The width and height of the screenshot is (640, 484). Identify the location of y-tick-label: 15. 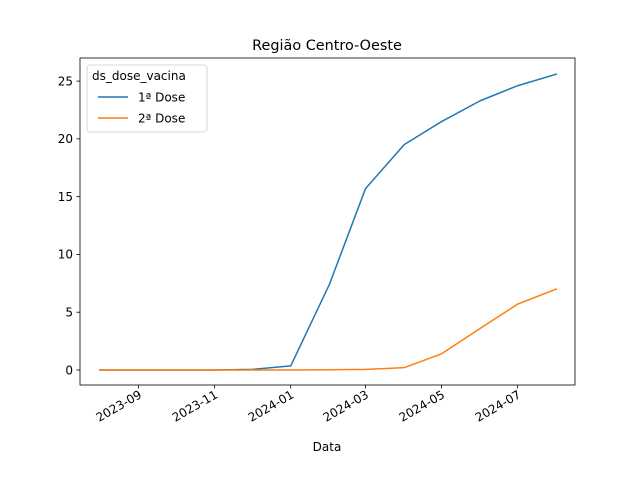
(65, 197).